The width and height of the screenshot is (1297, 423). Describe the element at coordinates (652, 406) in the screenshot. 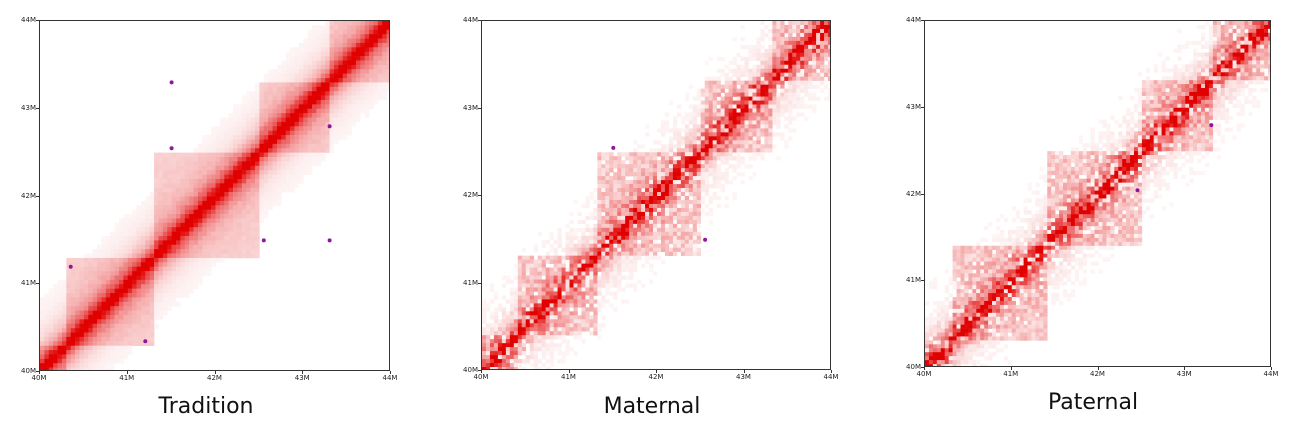

I see `panel-title: Maternal` at that location.